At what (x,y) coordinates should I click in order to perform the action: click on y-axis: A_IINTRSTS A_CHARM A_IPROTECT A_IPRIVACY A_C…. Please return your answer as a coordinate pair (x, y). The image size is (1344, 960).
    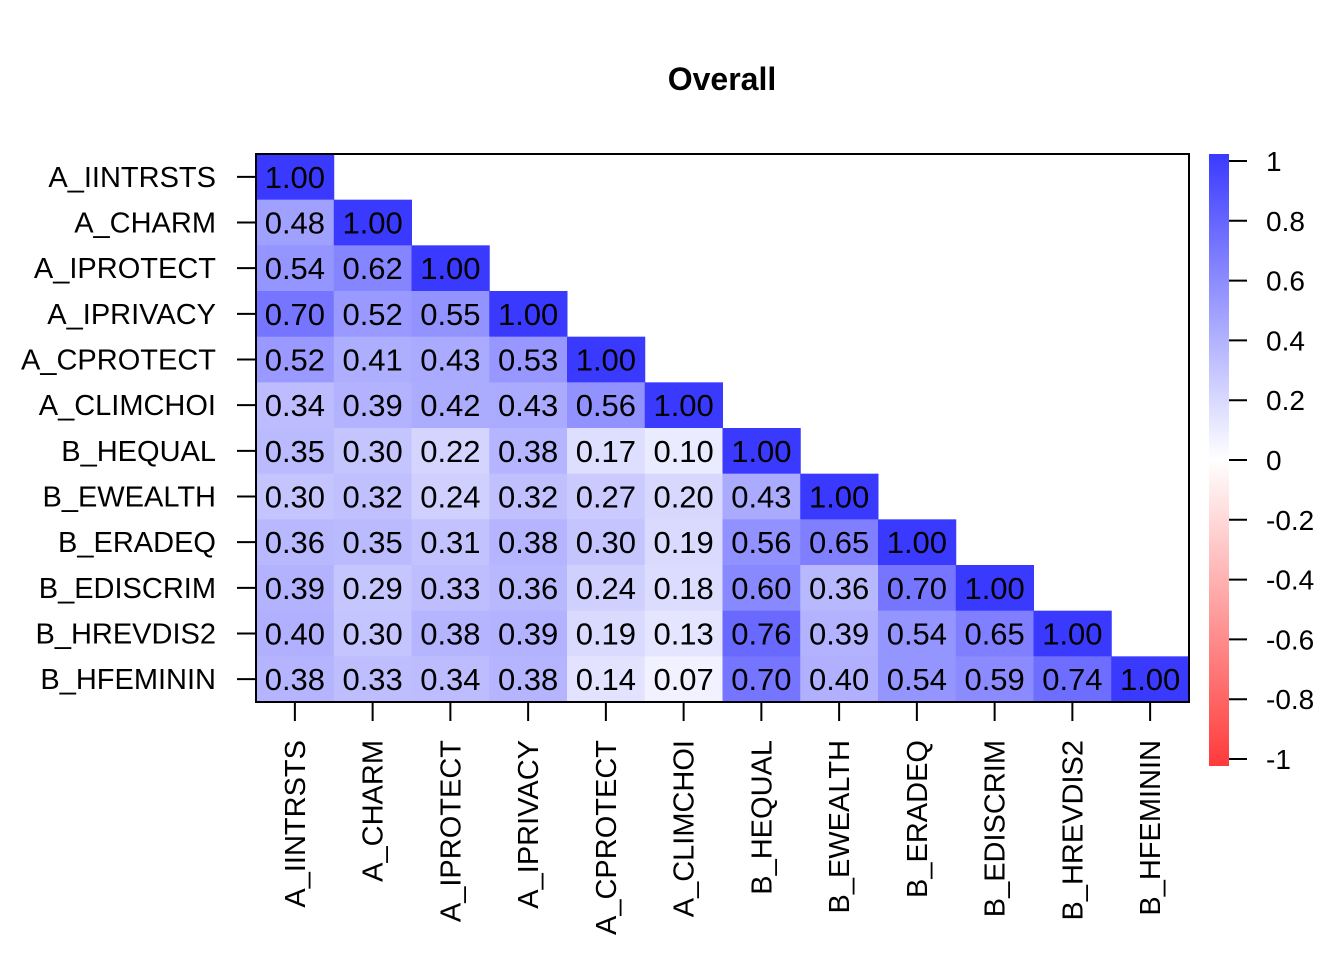
    Looking at the image, I should click on (138, 429).